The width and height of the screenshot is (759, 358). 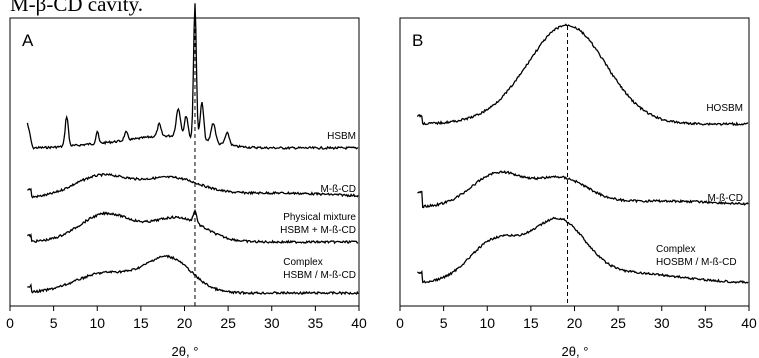 I want to click on series-label-mbcd-a: M-ß-CD, so click(x=338, y=189).